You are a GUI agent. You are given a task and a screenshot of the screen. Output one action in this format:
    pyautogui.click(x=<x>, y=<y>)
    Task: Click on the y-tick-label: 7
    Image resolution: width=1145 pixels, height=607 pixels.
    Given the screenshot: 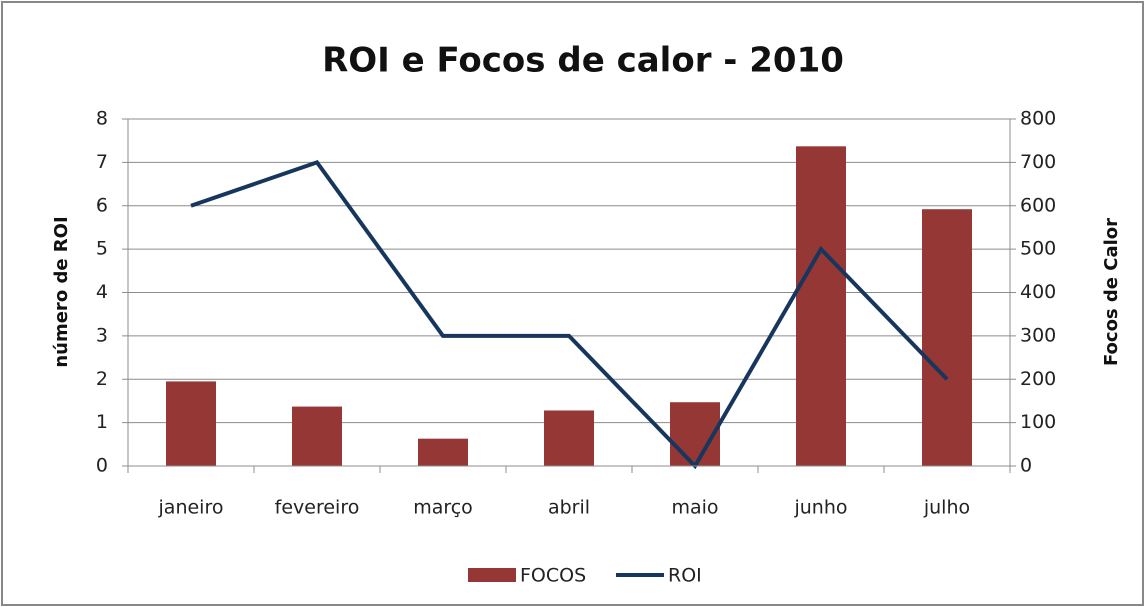 What is the action you would take?
    pyautogui.click(x=102, y=162)
    